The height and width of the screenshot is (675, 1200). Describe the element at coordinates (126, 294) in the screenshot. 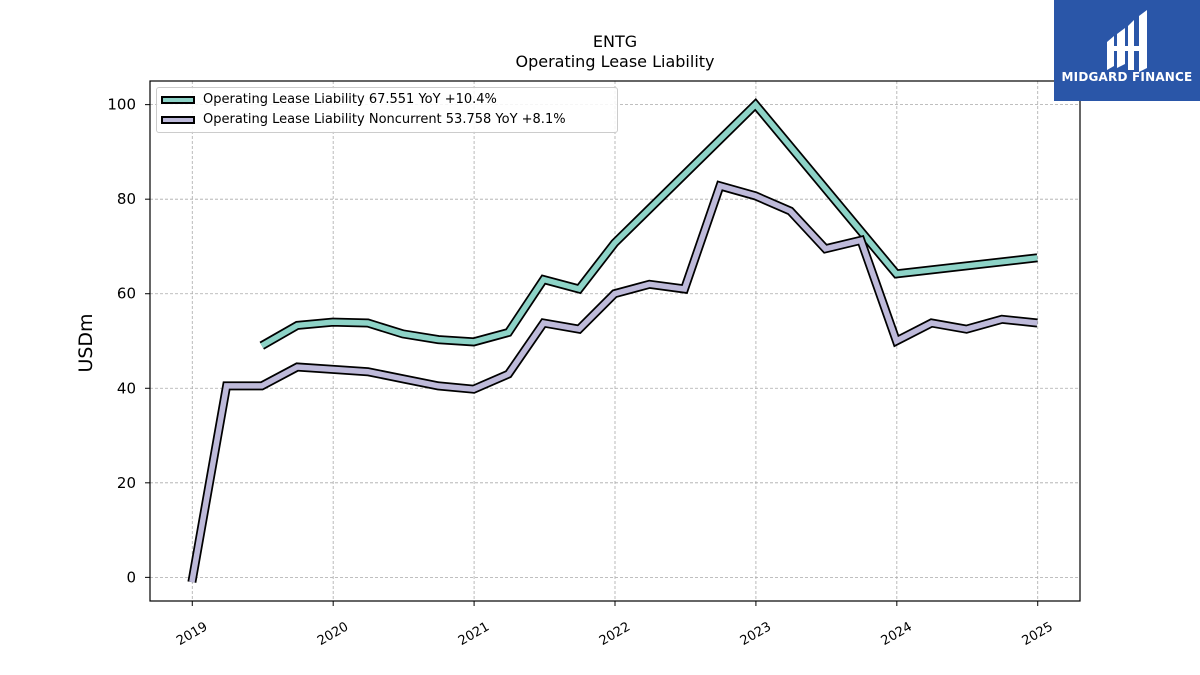

I see `y-tick-label: 60` at that location.